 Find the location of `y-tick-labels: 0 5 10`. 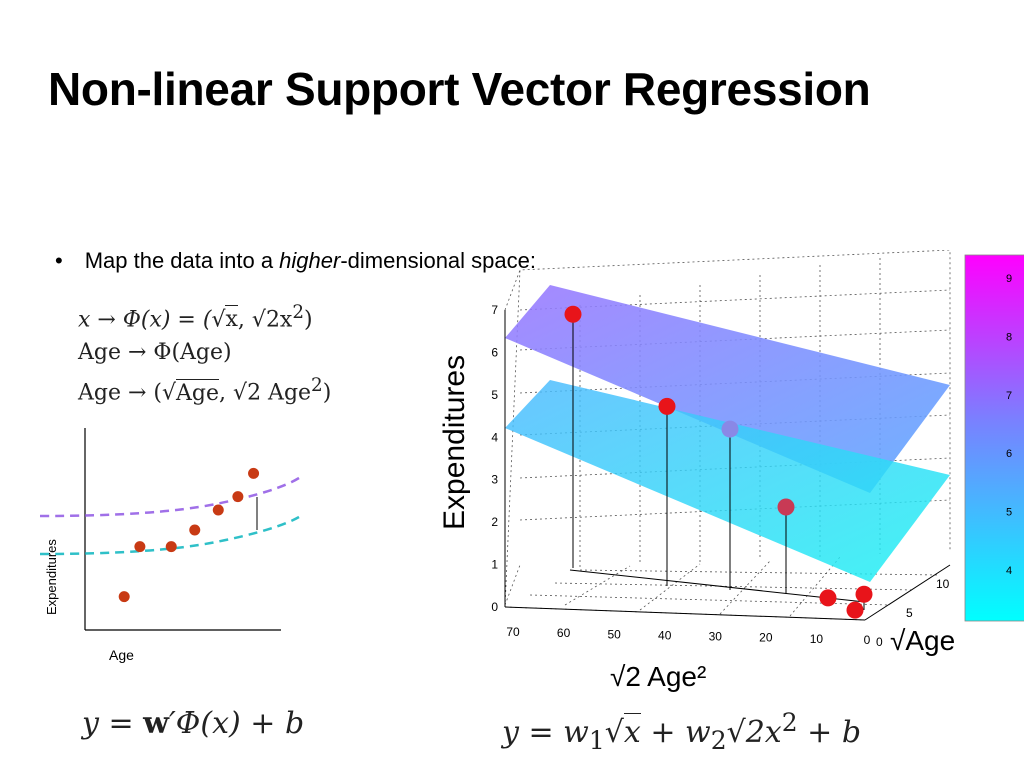

y-tick-labels: 0 5 10 is located at coordinates (913, 613).